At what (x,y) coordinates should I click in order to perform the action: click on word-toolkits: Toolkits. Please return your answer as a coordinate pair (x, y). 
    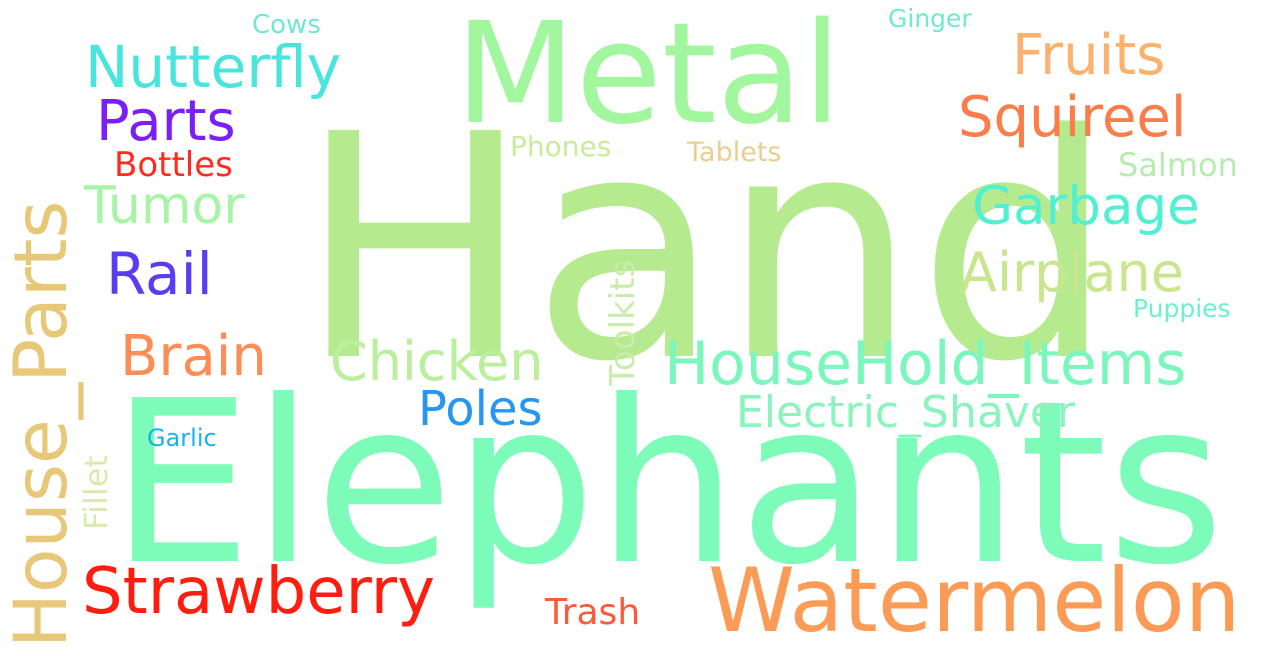
    Looking at the image, I should click on (623, 322).